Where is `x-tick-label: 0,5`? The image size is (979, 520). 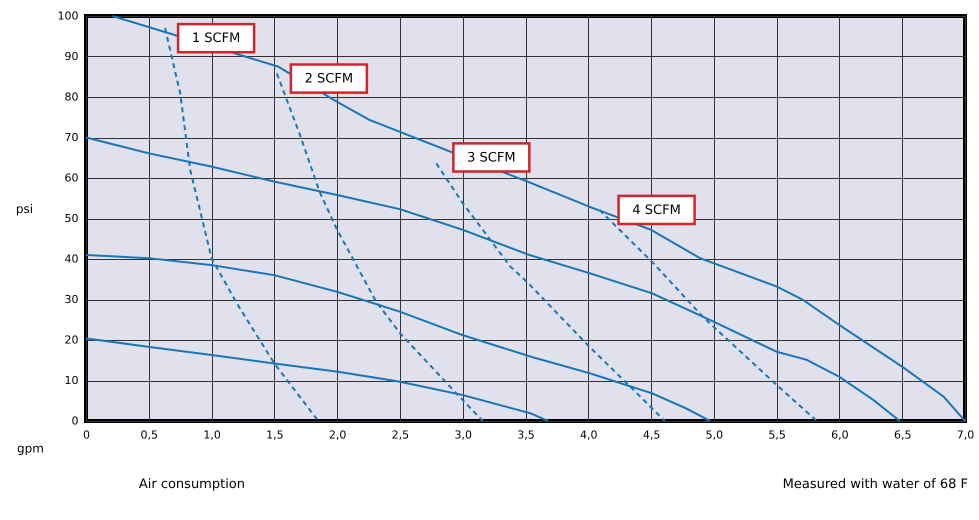
x-tick-label: 0,5 is located at coordinates (149, 435).